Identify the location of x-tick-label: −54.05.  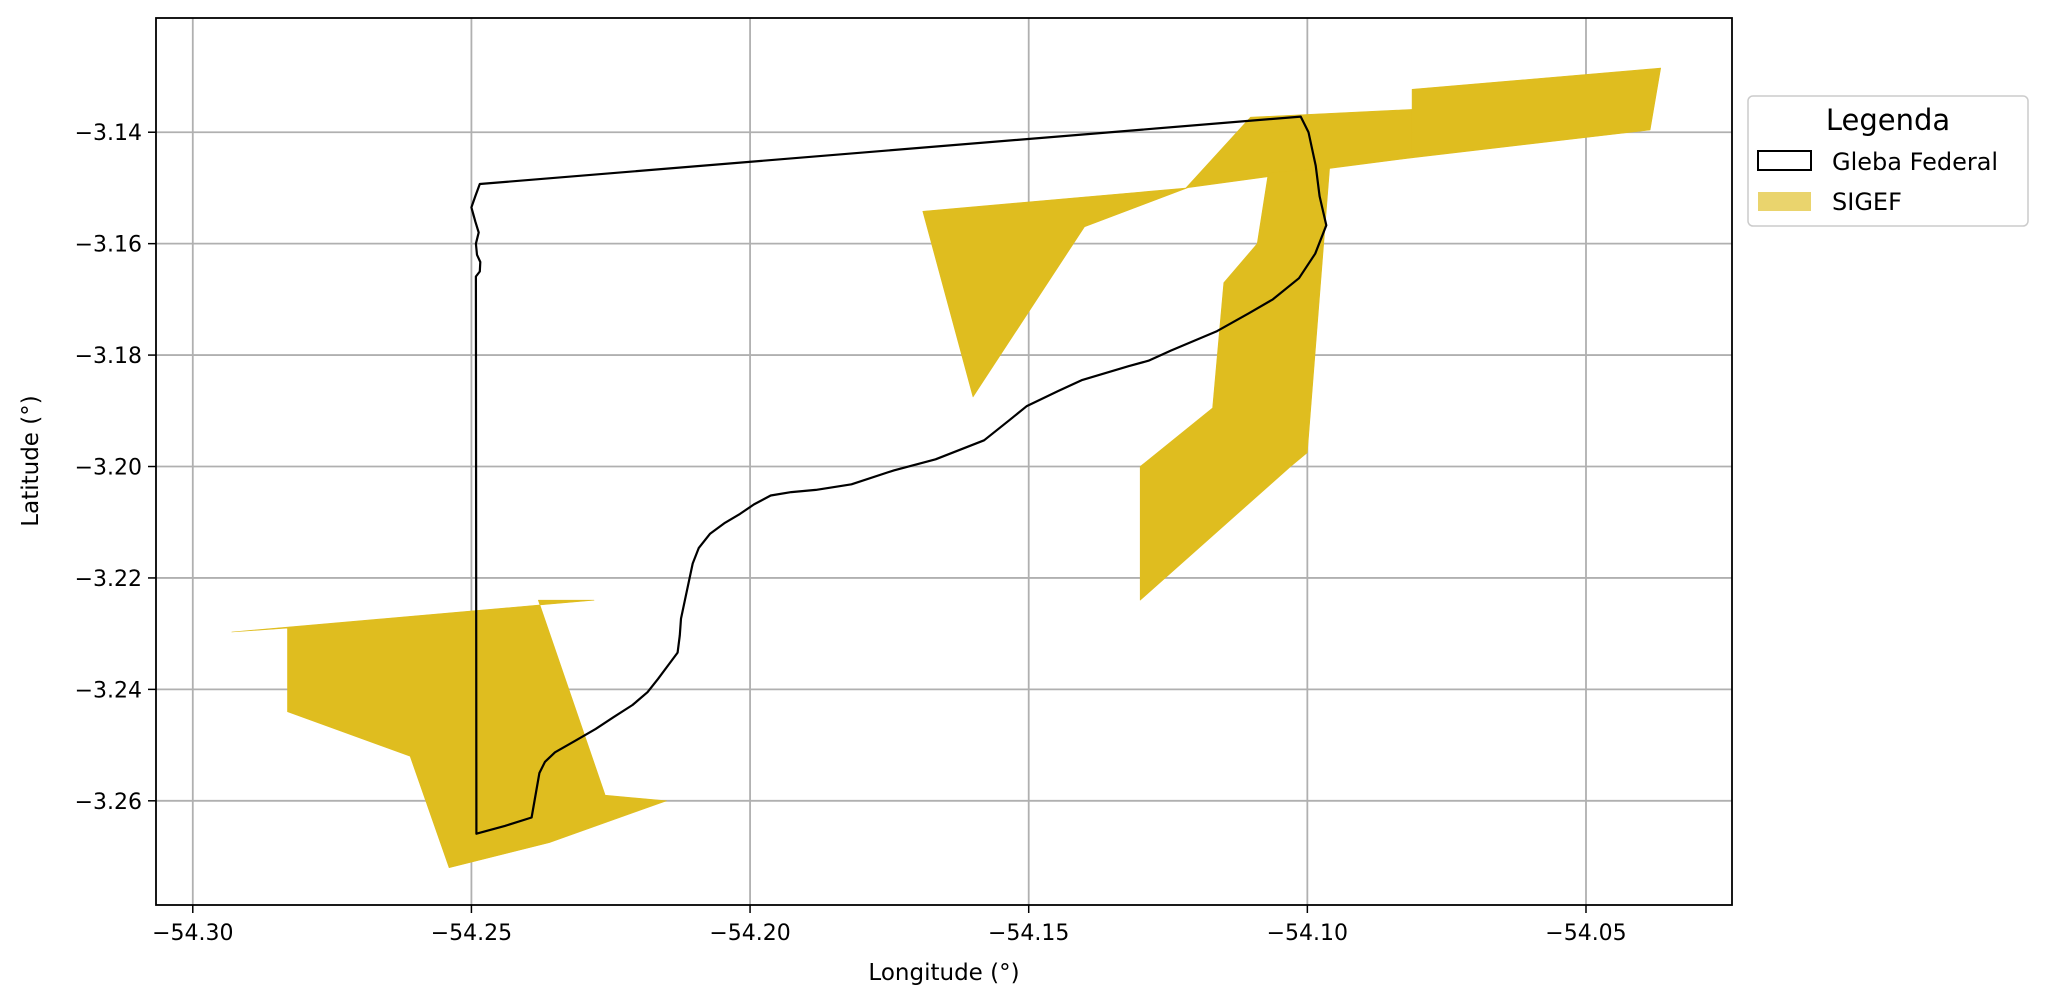
(1585, 933).